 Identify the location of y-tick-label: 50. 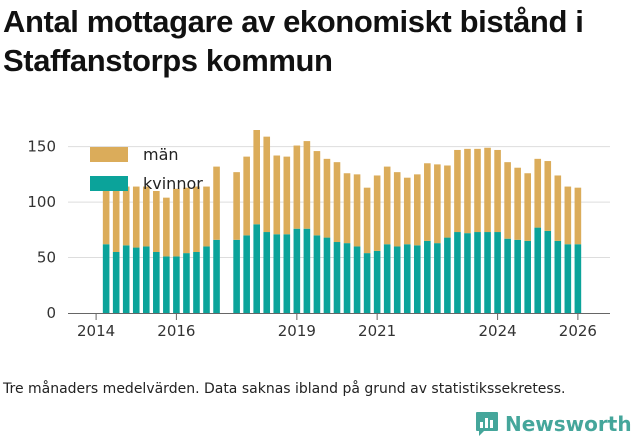
(46, 258).